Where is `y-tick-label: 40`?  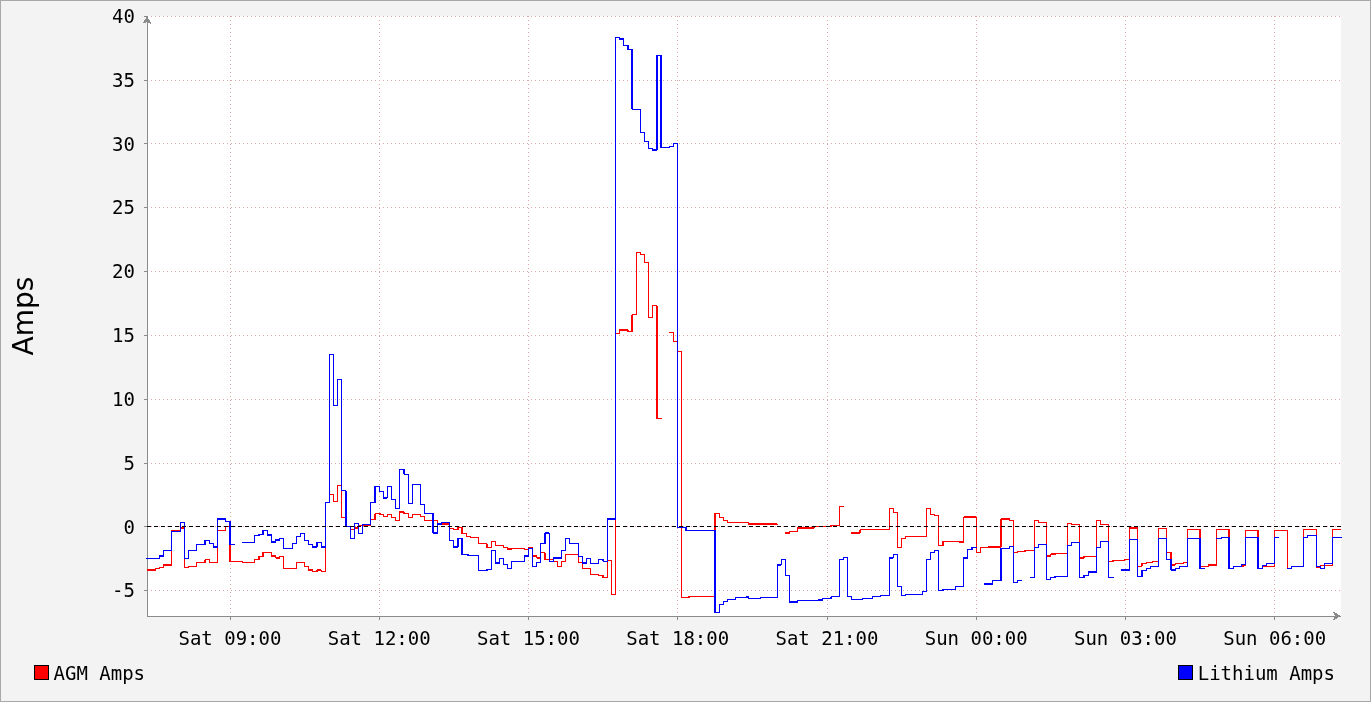 y-tick-label: 40 is located at coordinates (123, 16).